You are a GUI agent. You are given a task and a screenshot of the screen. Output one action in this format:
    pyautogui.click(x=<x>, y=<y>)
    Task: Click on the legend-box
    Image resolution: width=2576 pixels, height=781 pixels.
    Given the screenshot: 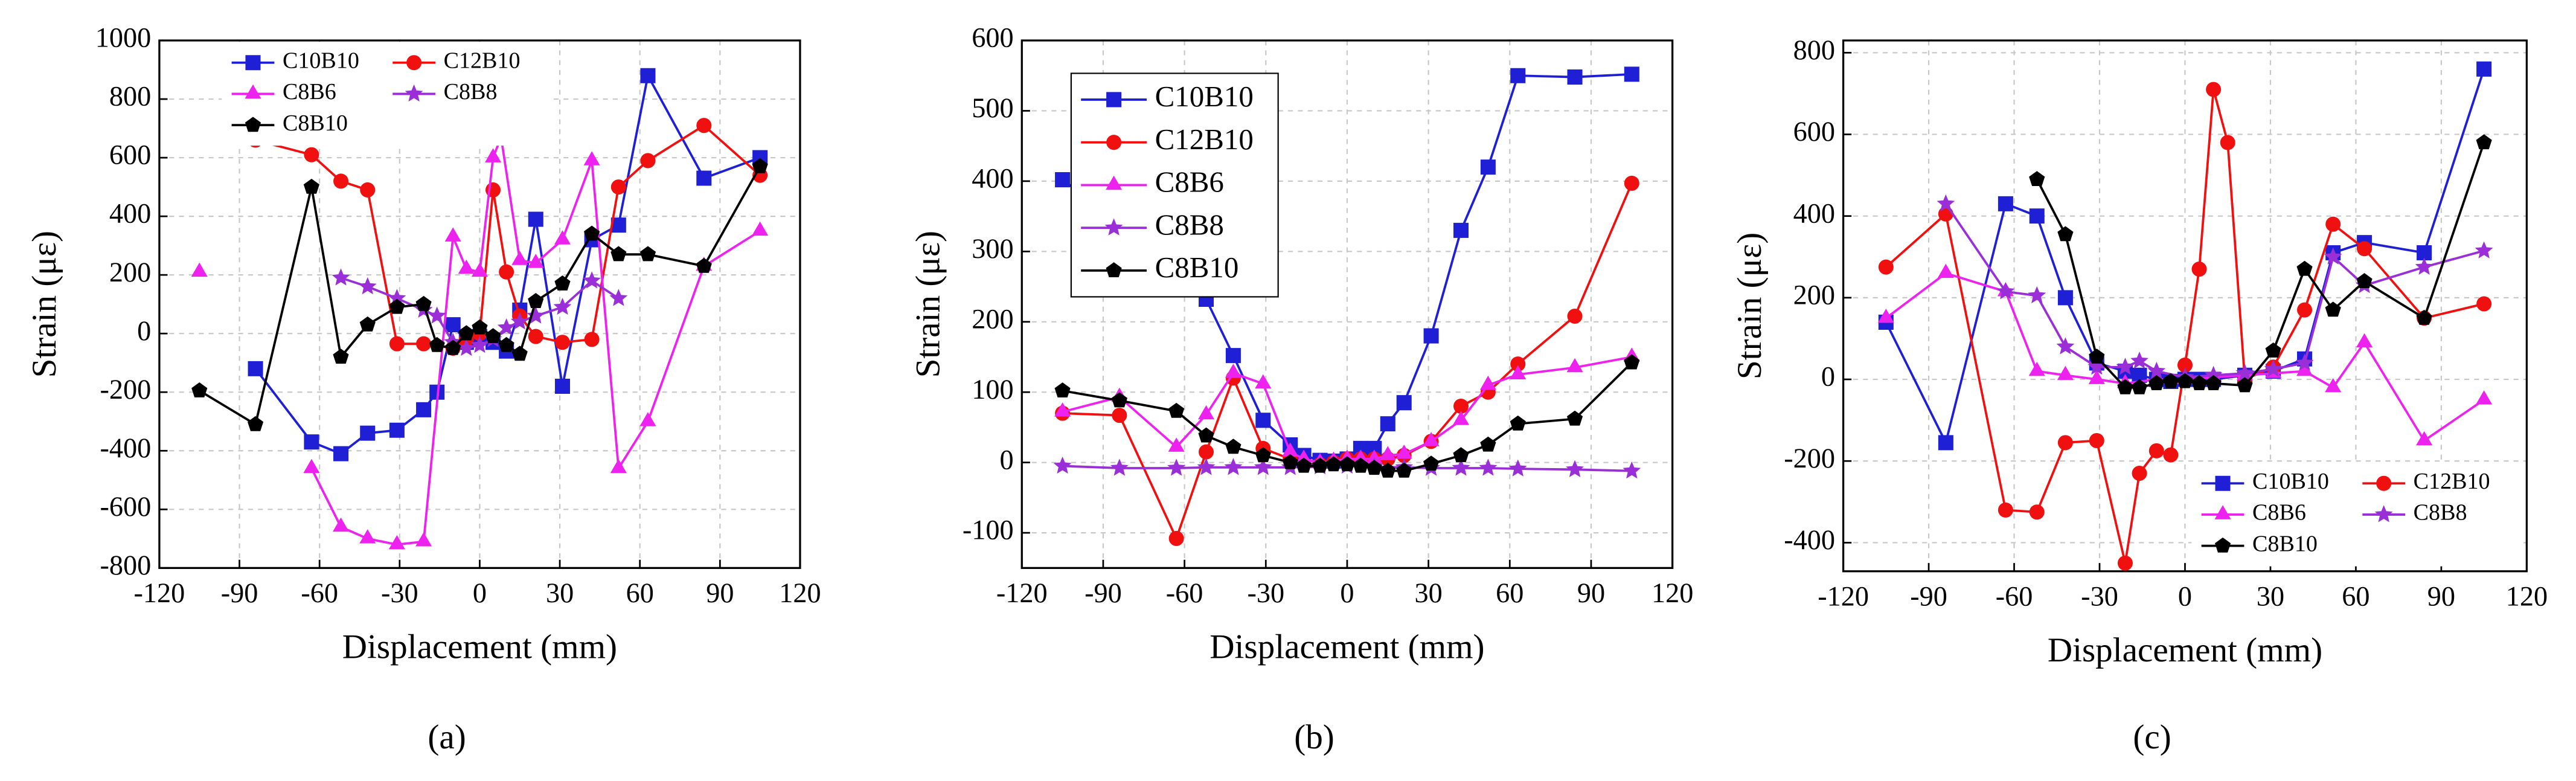 What is the action you would take?
    pyautogui.click(x=2357, y=515)
    